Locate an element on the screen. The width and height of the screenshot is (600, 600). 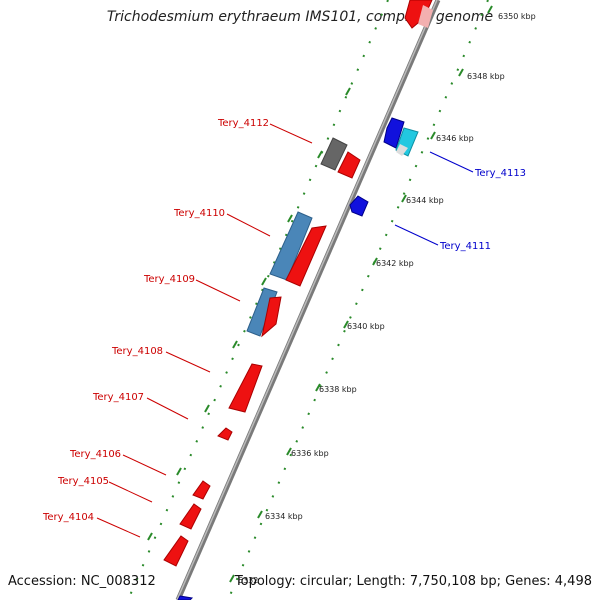
tick-label: 6336 kbp is located at coordinates (310, 453).